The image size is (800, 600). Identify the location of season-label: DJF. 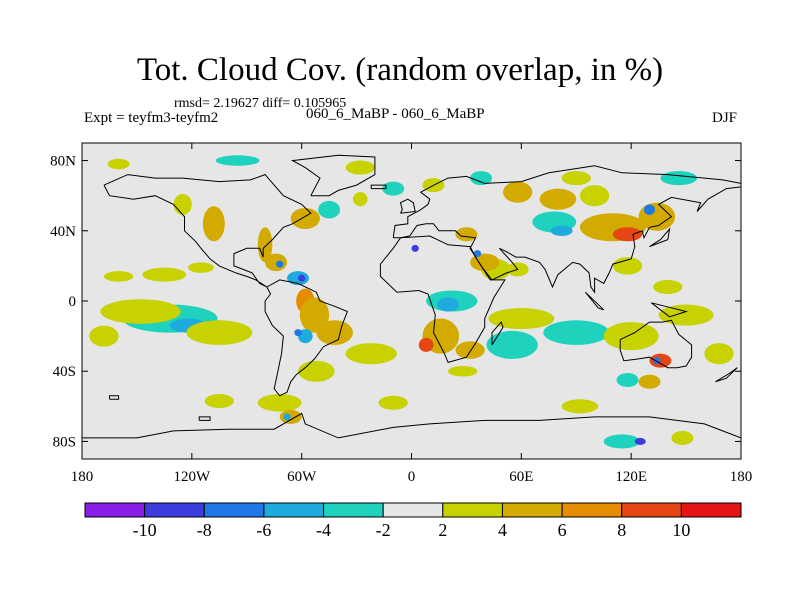
(725, 118).